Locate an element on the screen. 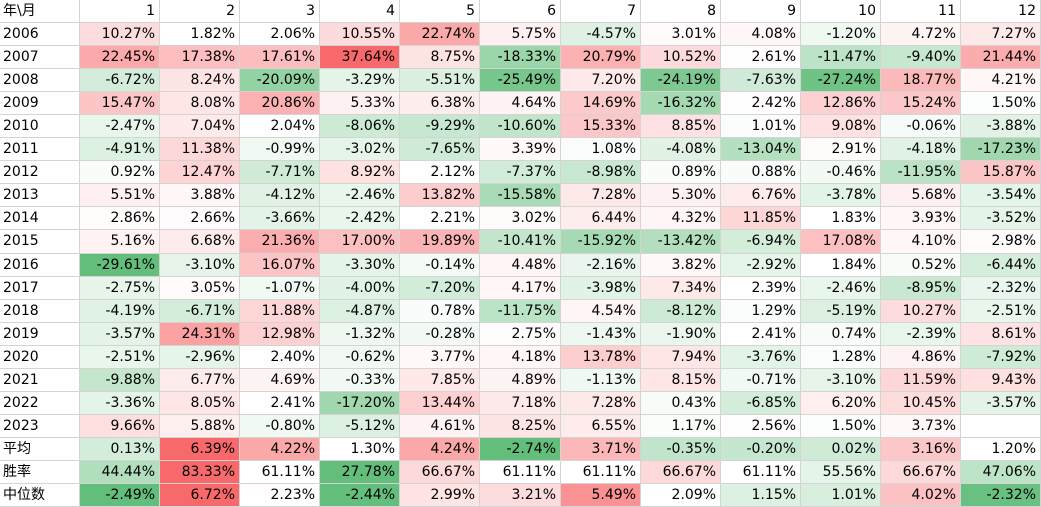 This screenshot has height=507, width=1041. value-cell: 7.27% is located at coordinates (1001, 34).